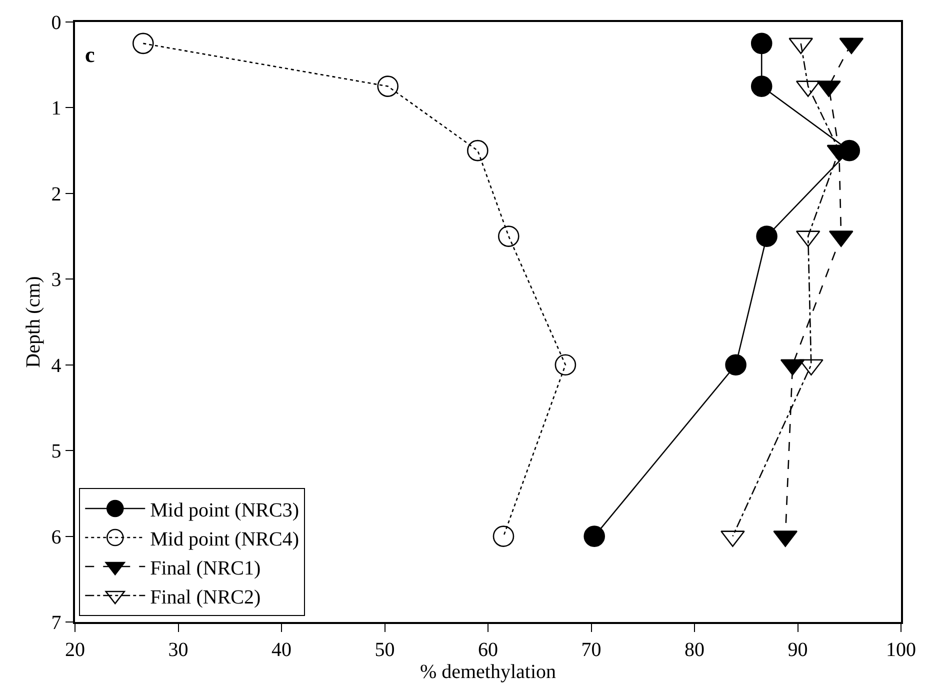 The image size is (928, 692). What do you see at coordinates (56, 537) in the screenshot?
I see `y-tick-label: 6` at bounding box center [56, 537].